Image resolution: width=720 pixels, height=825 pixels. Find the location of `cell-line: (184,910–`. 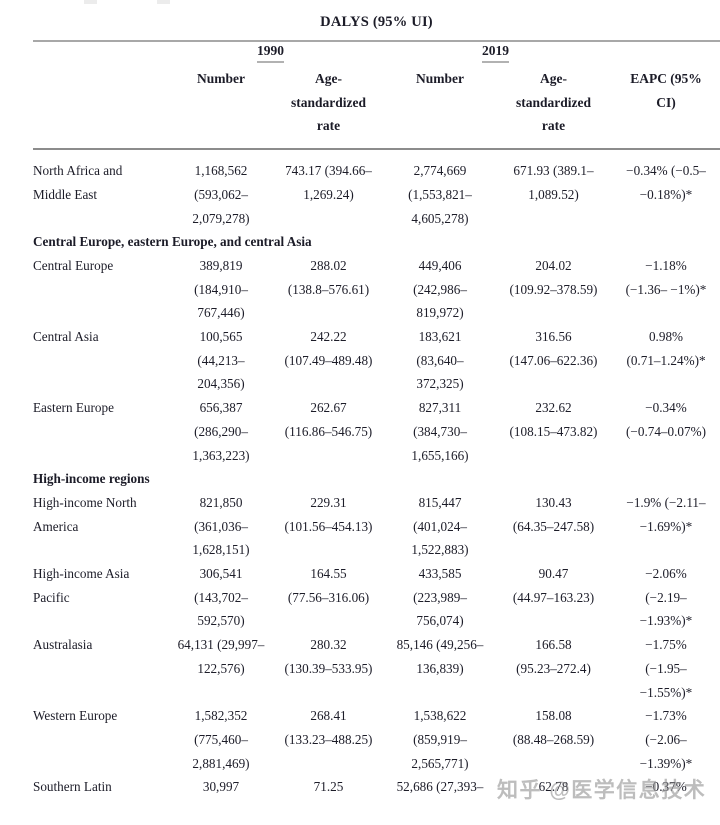

cell-line: (184,910– is located at coordinates (221, 289).